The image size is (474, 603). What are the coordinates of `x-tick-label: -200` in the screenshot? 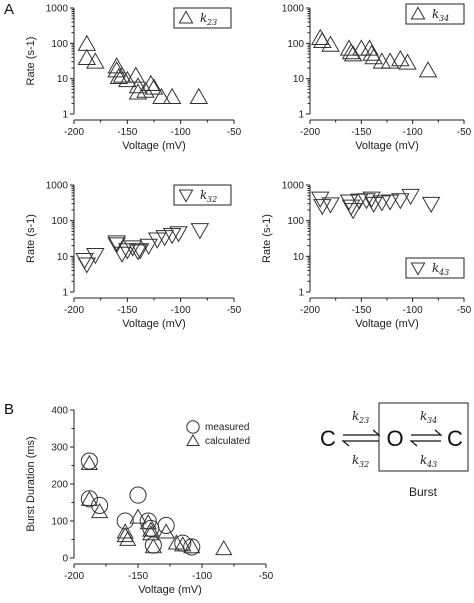 It's located at (310, 132).